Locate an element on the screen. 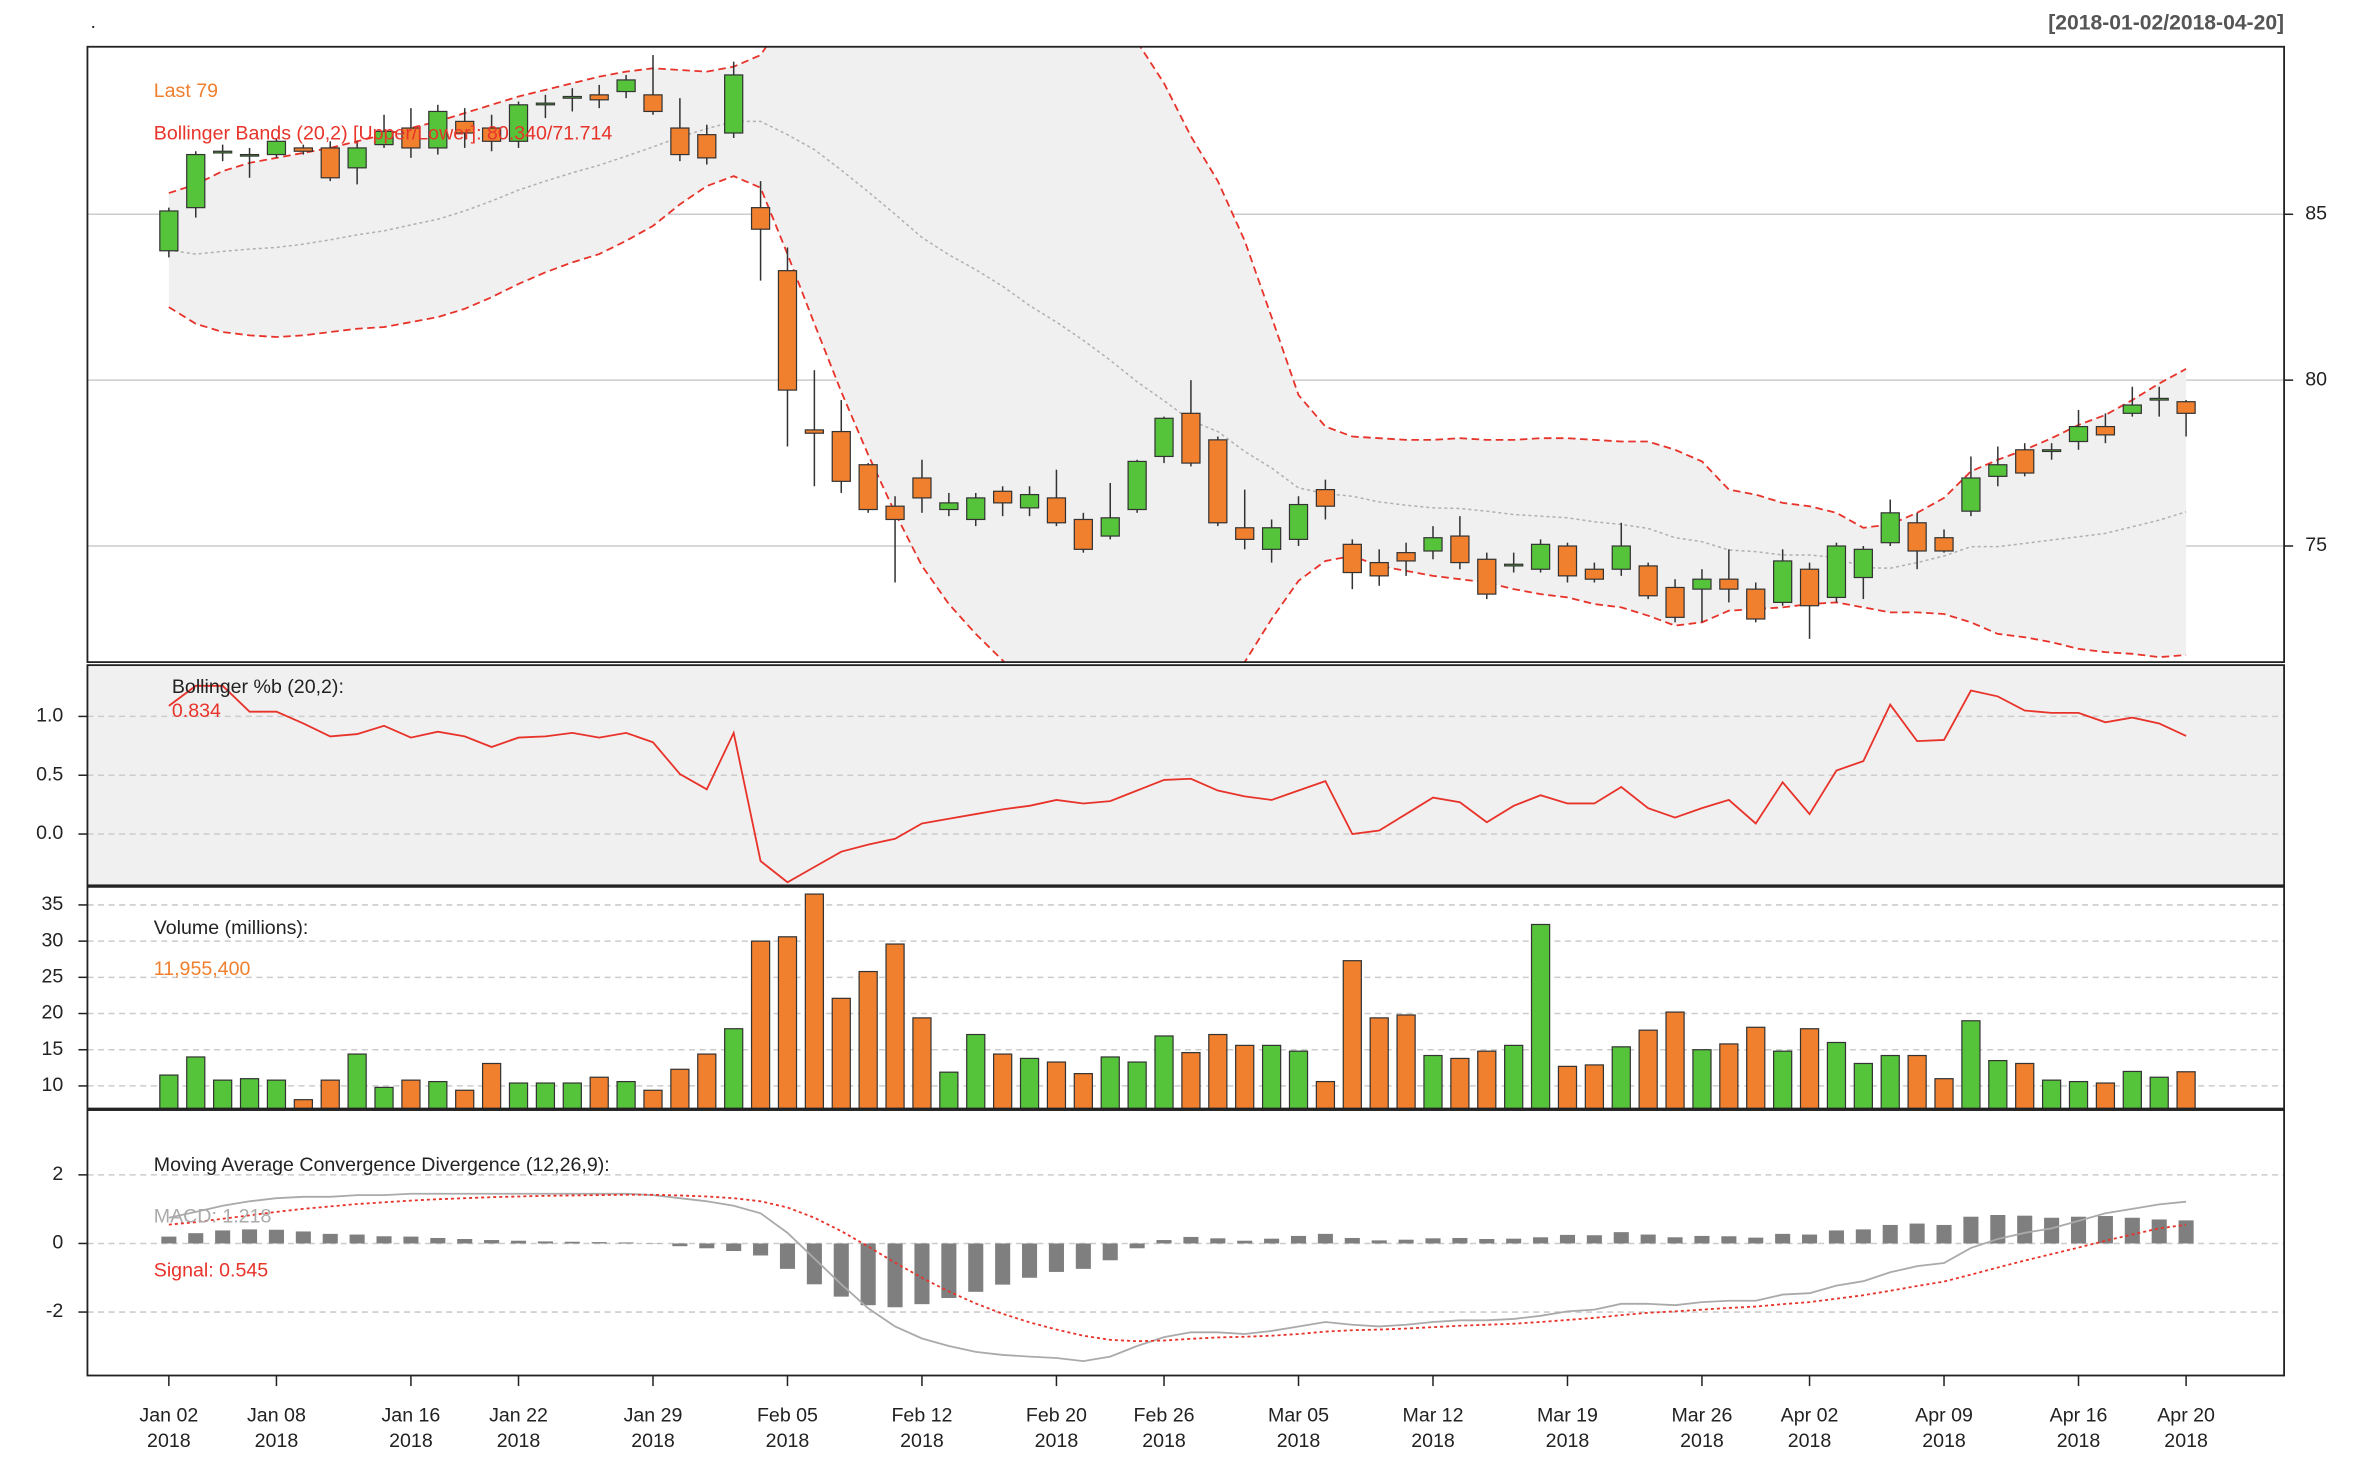 This screenshot has height=1466, width=2364. legend-entry: Signal: 0.545 is located at coordinates (211, 1271).